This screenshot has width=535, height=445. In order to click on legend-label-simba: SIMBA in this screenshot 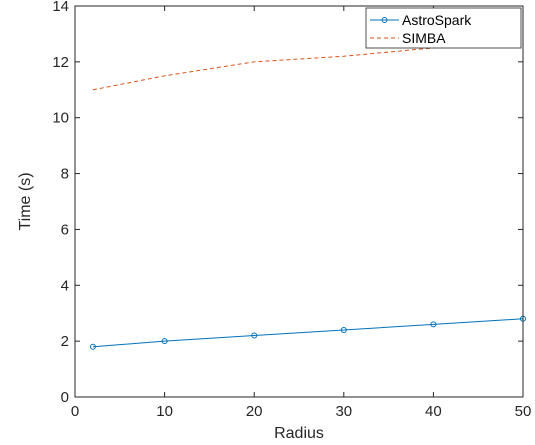, I will do `click(424, 38)`.